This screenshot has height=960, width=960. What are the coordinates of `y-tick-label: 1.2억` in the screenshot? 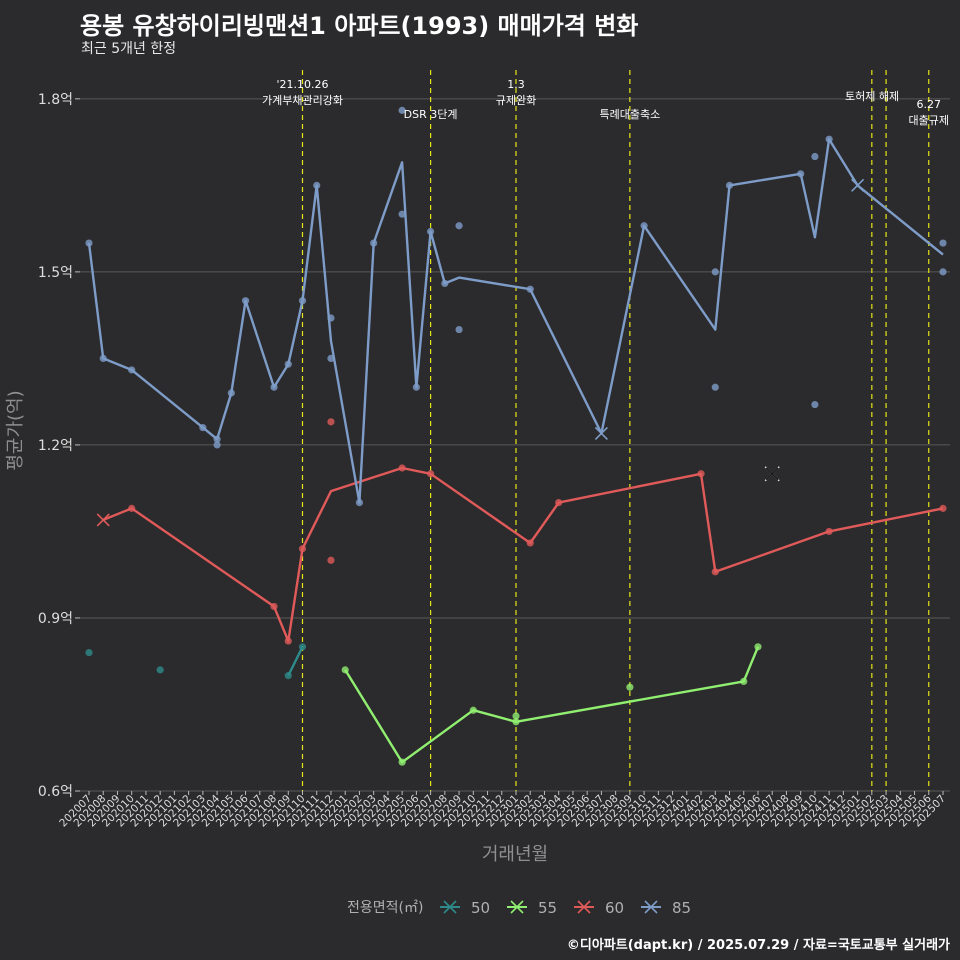 It's located at (55, 446).